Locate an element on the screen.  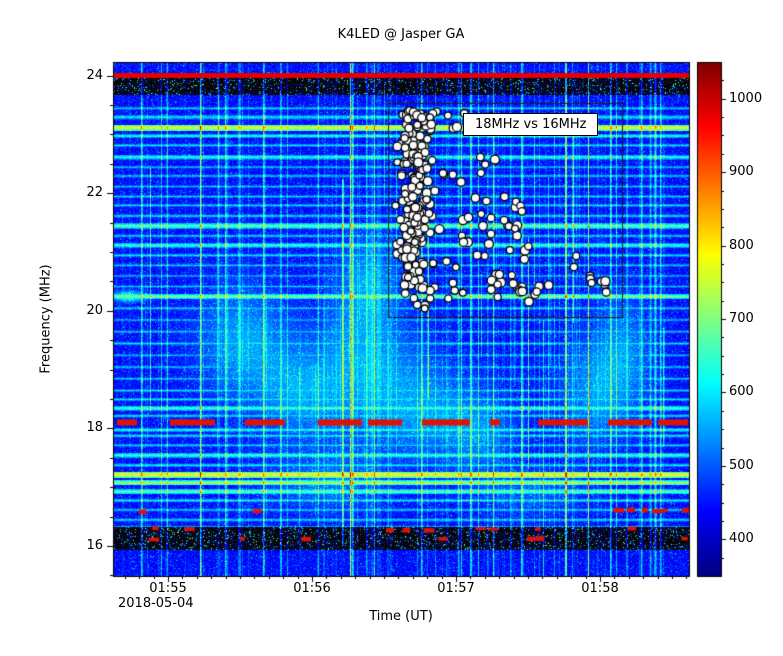
x-tick-label: 01:55 is located at coordinates (168, 588).